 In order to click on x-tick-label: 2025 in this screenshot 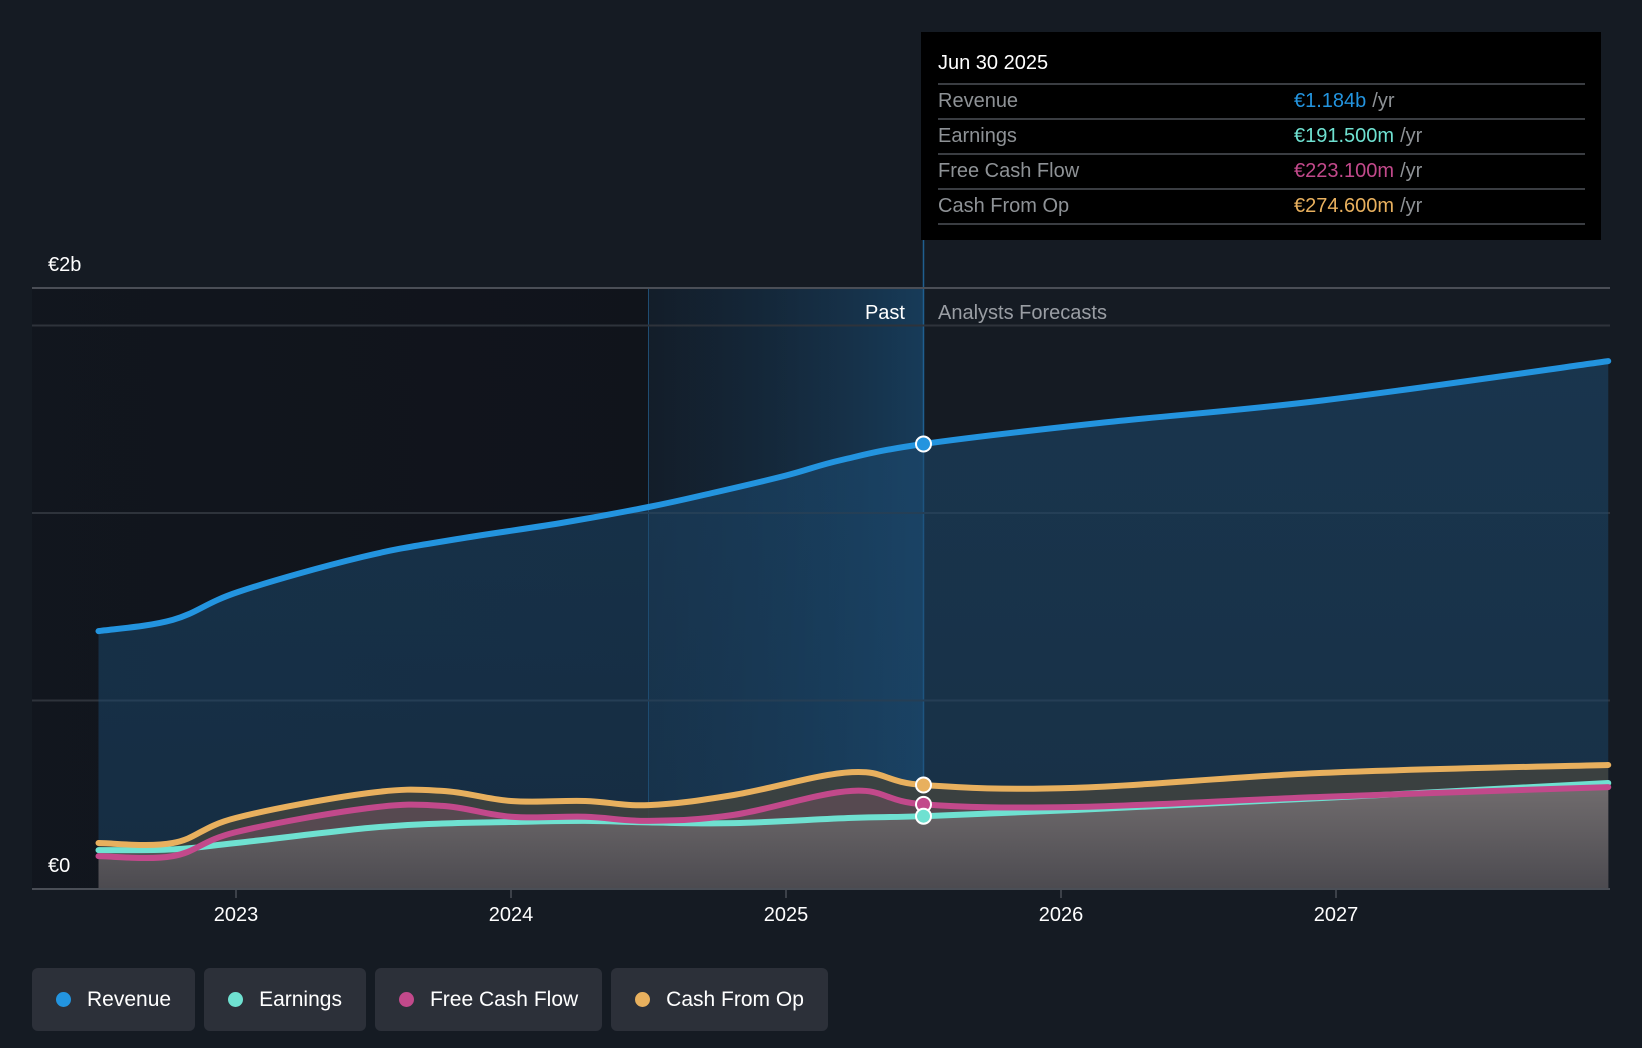, I will do `click(786, 915)`.